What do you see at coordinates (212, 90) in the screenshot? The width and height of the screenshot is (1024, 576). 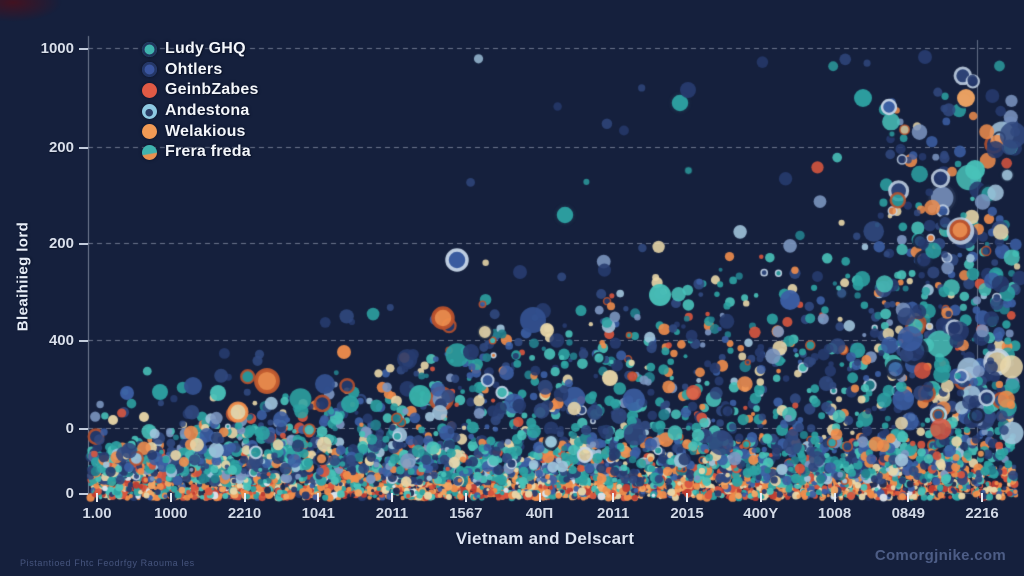 I see `legend-label: GeinbZabes` at bounding box center [212, 90].